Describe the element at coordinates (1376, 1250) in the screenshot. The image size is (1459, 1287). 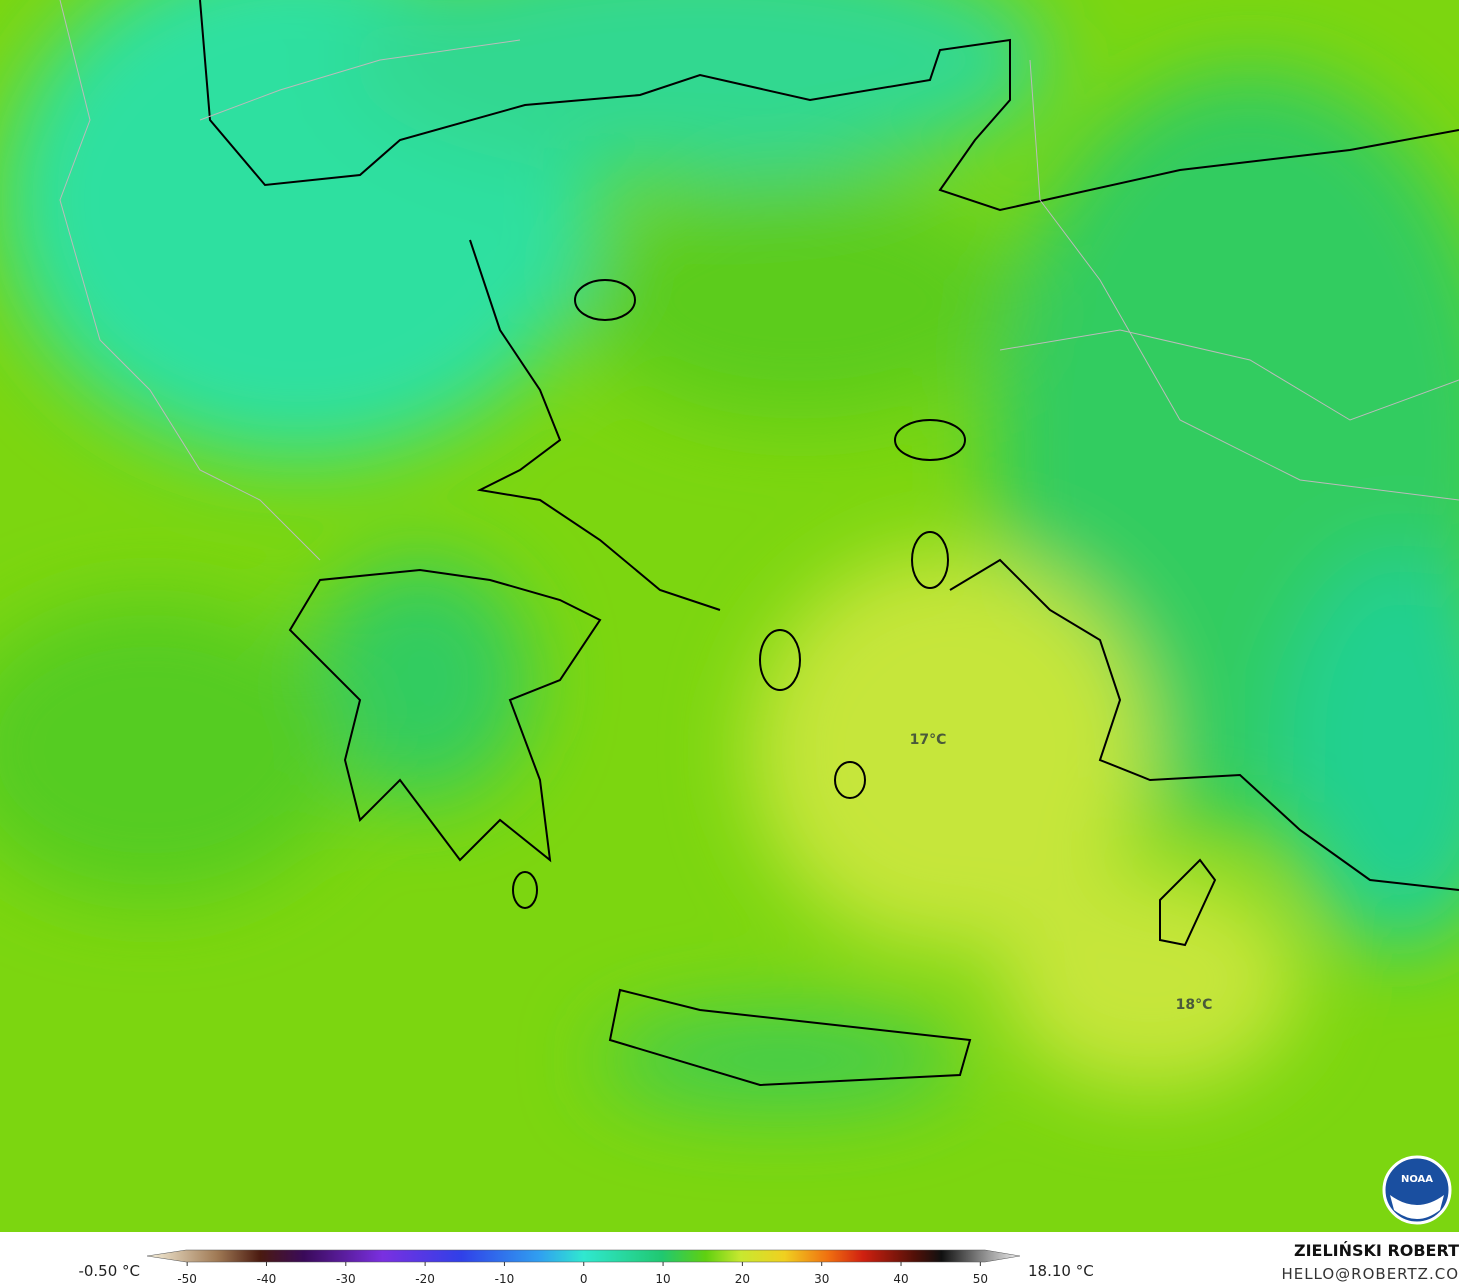
I see `author: ZIELIŃSKI ROBERT` at that location.